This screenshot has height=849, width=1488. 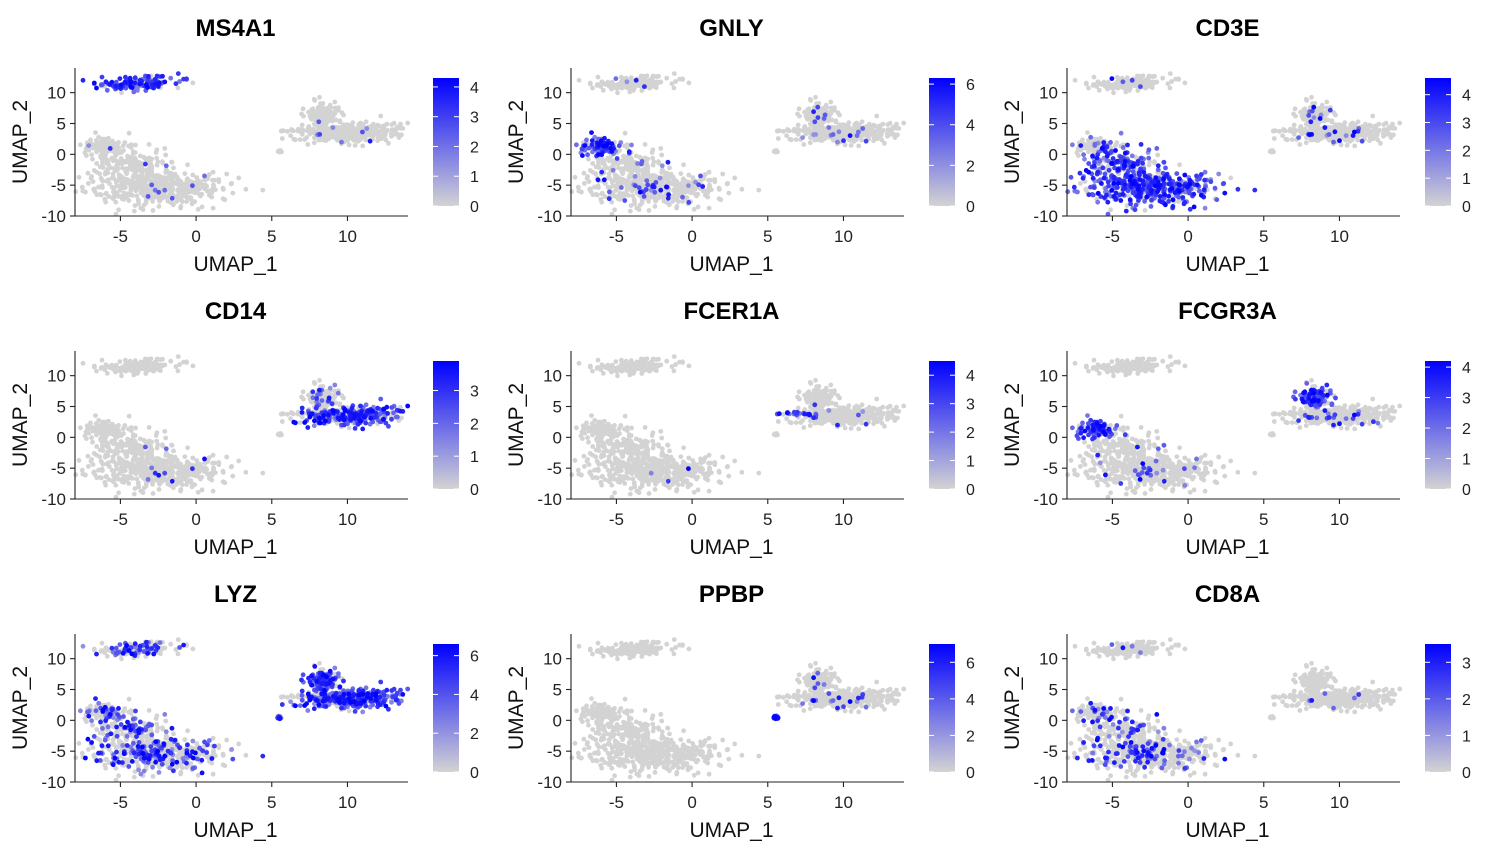 What do you see at coordinates (474, 88) in the screenshot?
I see `legend-tick-label: 4` at bounding box center [474, 88].